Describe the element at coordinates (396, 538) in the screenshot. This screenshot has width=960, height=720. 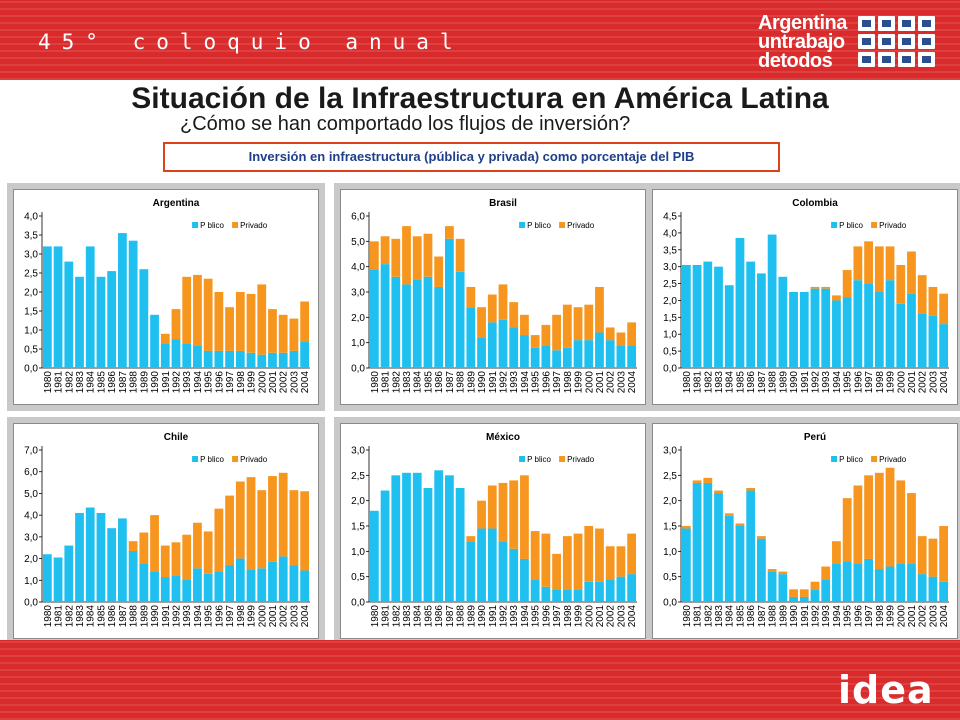
I see `bar-publico-1982` at that location.